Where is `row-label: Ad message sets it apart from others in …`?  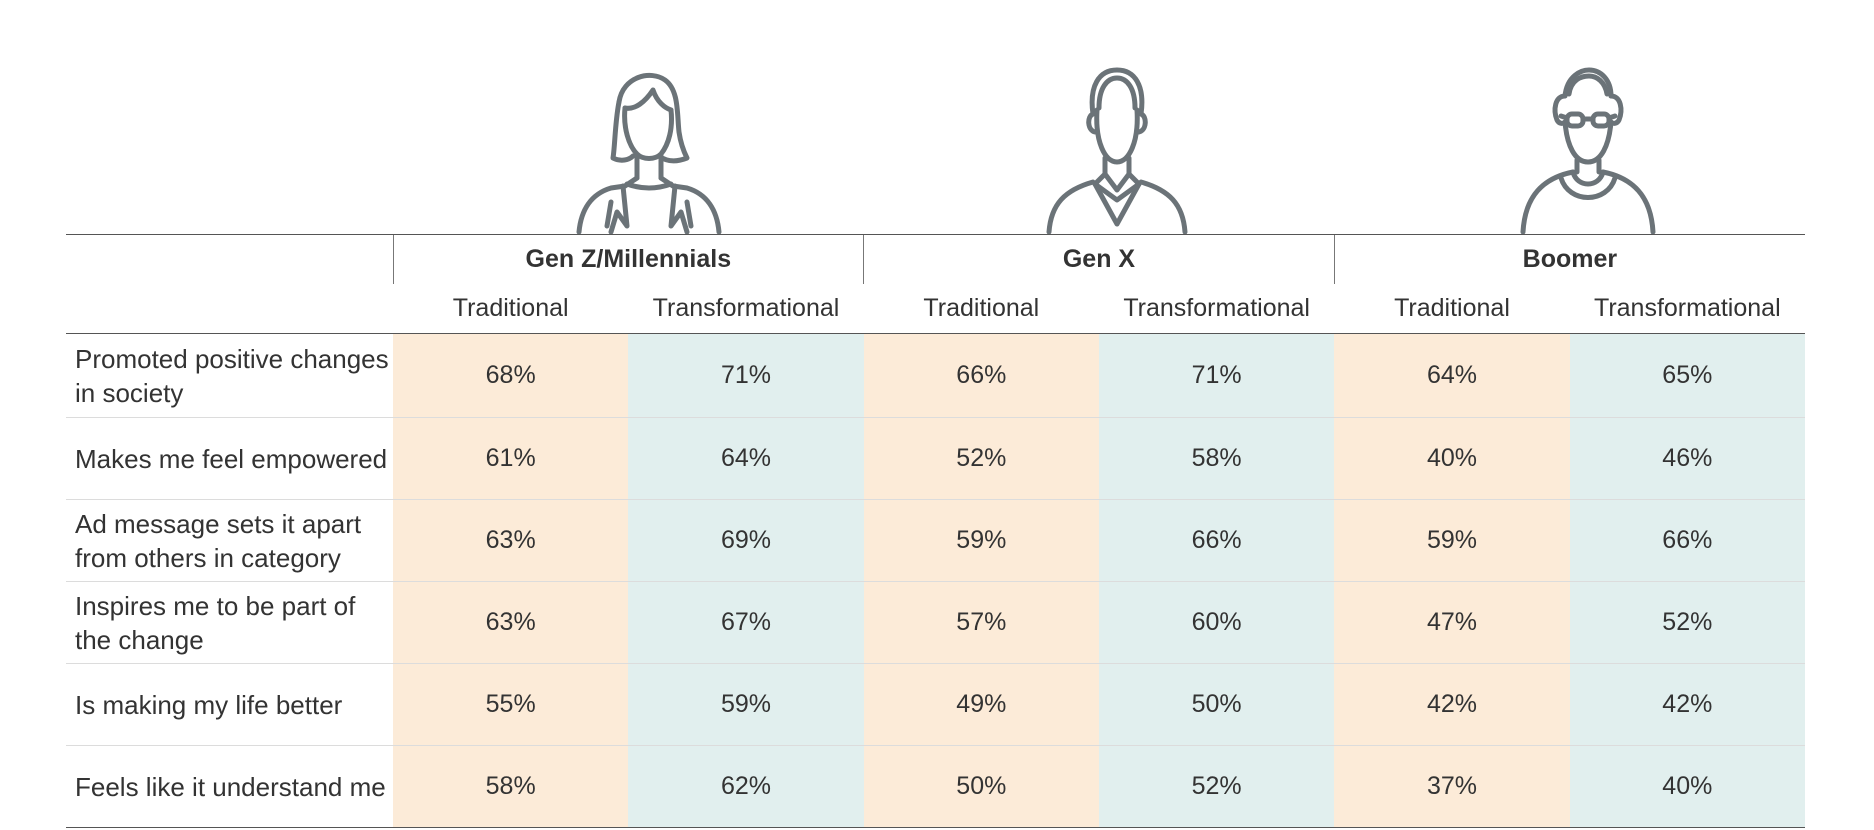 row-label: Ad message sets it apart from others in … is located at coordinates (229, 540).